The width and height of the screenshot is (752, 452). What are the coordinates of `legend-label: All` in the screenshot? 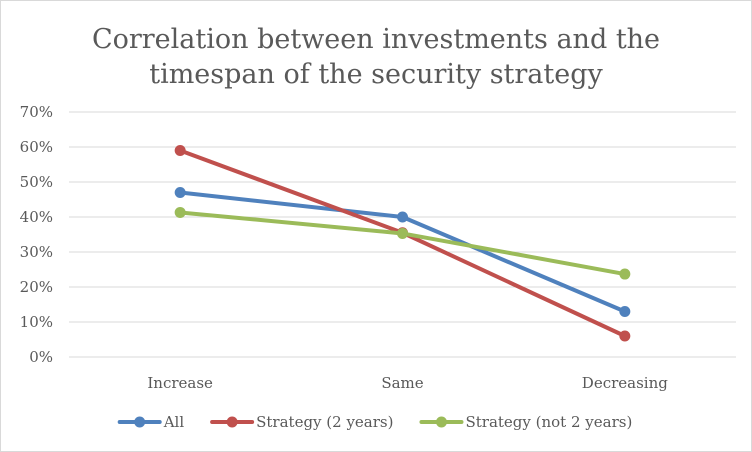 It's located at (174, 422).